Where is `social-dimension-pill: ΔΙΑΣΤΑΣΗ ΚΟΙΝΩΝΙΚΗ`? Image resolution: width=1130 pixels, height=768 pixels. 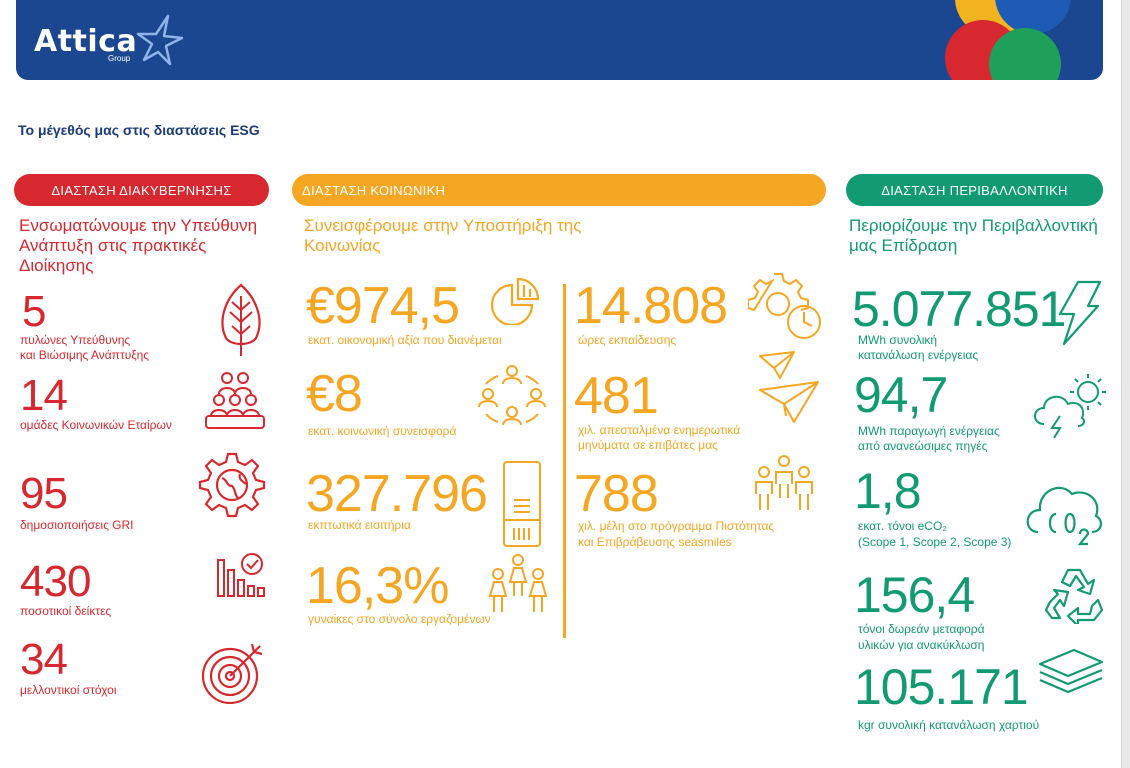 social-dimension-pill: ΔΙΑΣΤΑΣΗ ΚΟΙΝΩΝΙΚΗ is located at coordinates (559, 190).